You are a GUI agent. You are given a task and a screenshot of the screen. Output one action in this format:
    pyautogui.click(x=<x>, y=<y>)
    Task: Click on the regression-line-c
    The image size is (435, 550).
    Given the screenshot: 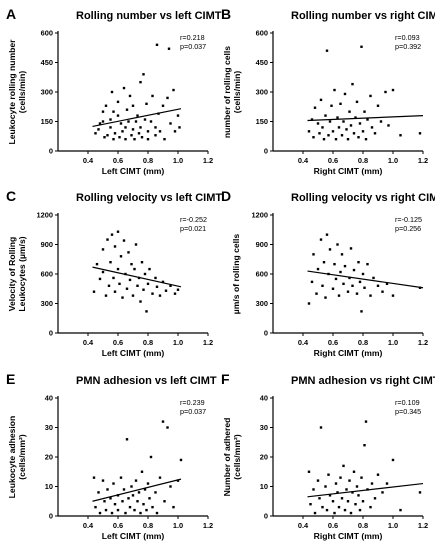 What is the action you would take?
    pyautogui.click(x=137, y=277)
    